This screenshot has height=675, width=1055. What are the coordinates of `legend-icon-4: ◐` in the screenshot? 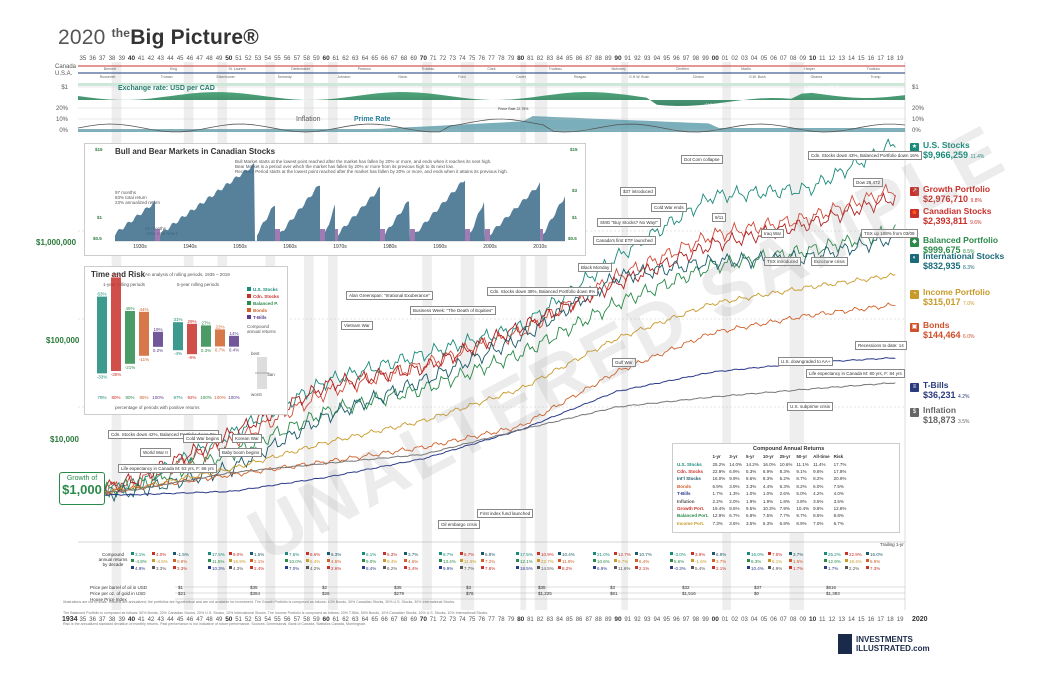 It's located at (914, 258).